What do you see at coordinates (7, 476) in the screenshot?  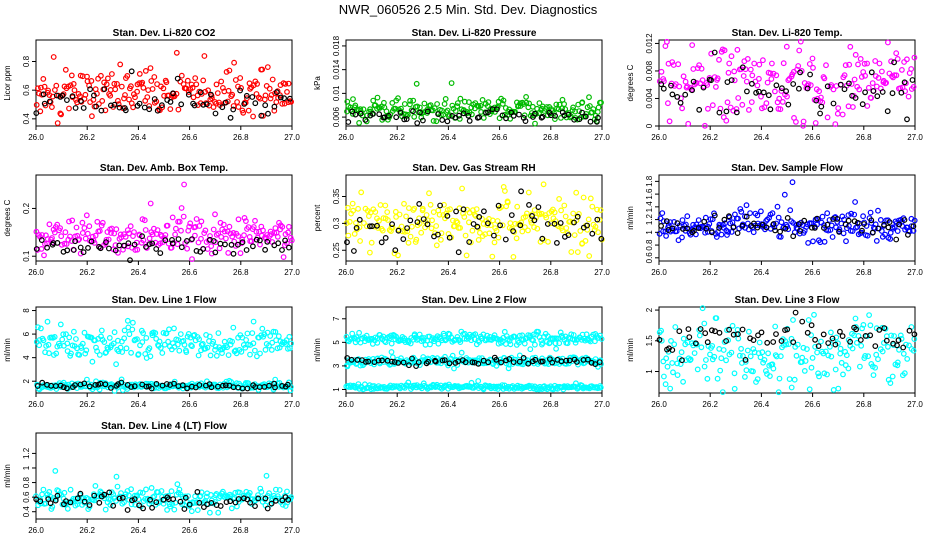 I see `y-axis-label: ml/min` at bounding box center [7, 476].